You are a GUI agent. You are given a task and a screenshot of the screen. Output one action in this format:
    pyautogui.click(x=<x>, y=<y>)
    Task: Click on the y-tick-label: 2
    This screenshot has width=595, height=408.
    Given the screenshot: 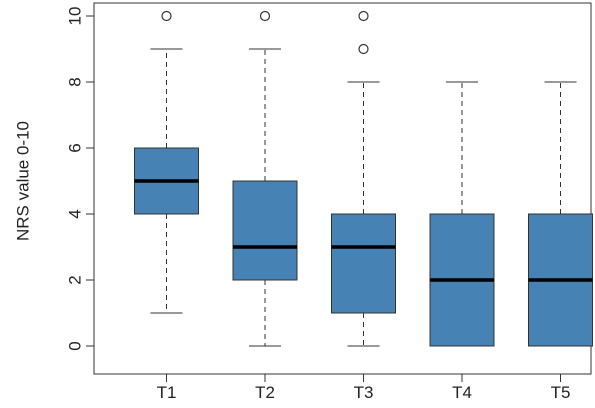 What is the action you would take?
    pyautogui.click(x=74, y=279)
    